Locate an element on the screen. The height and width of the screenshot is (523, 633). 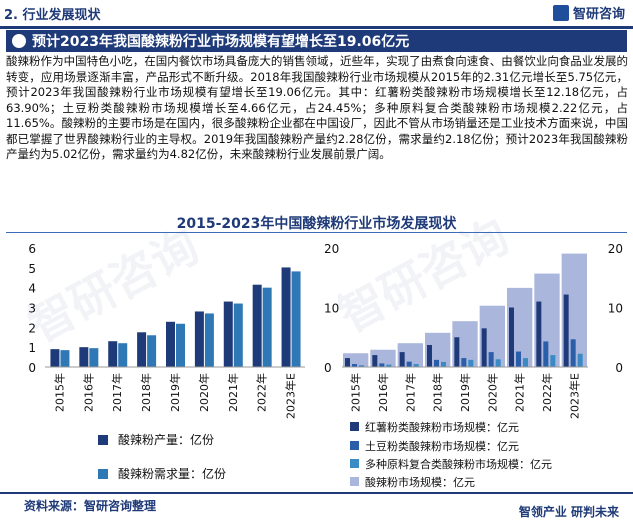
page-title: 预计2023年我国酸辣粉行业市场规模有望增长至19.06亿元 is located at coordinates (221, 42).